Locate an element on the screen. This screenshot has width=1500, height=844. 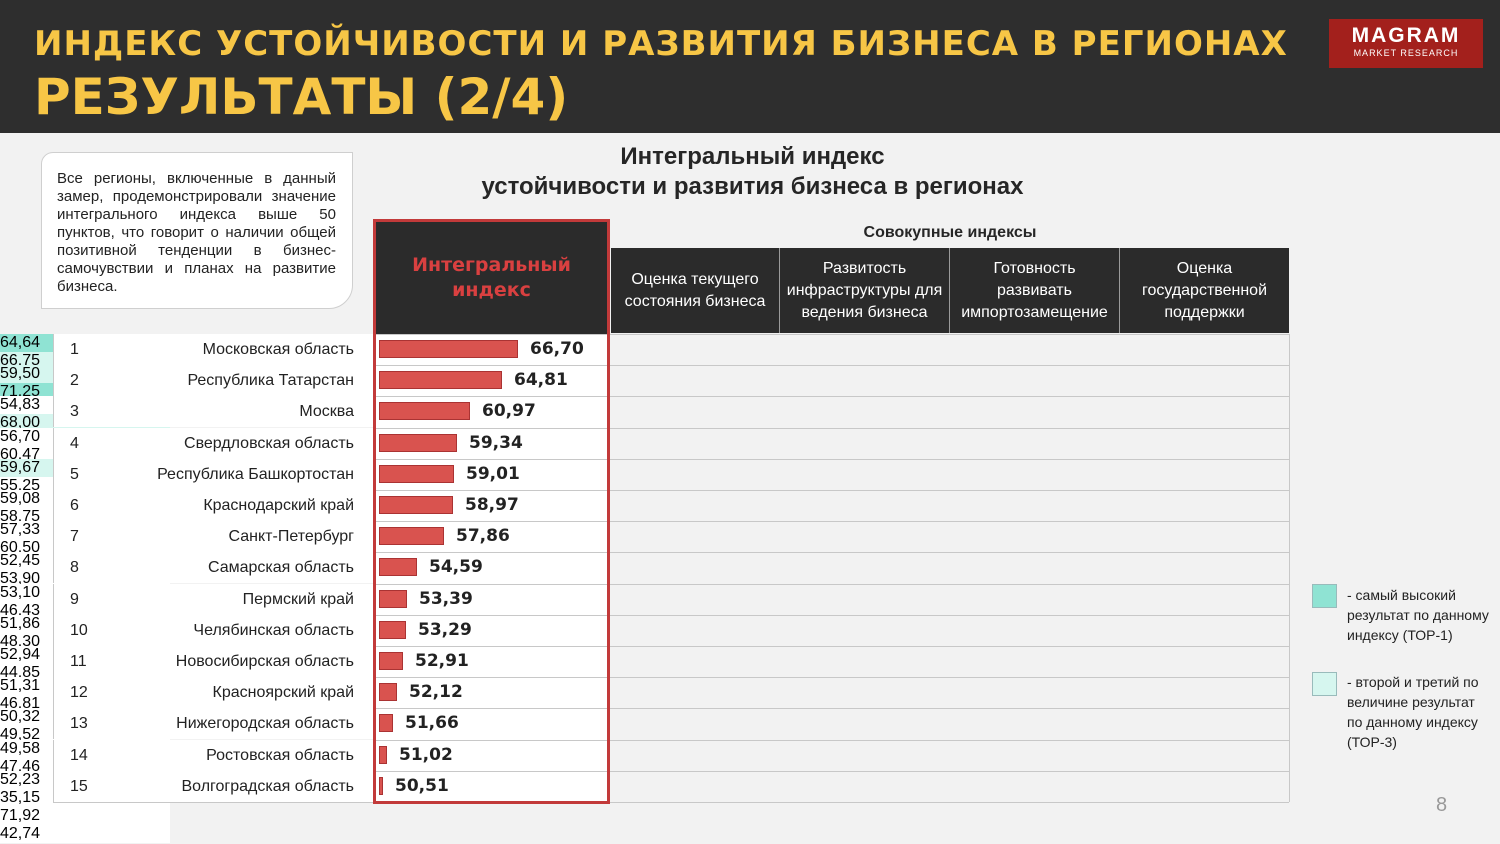
integral-value: 59,01 is located at coordinates (493, 474).